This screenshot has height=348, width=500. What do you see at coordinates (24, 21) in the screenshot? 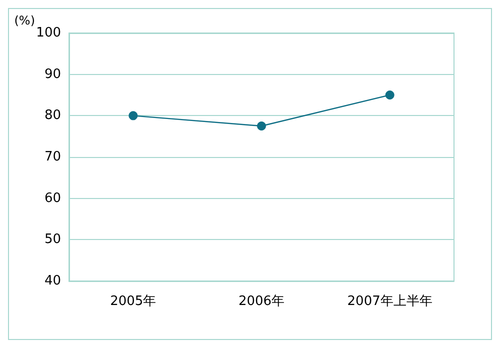
I see `y-axis-title: (%)` at bounding box center [24, 21].